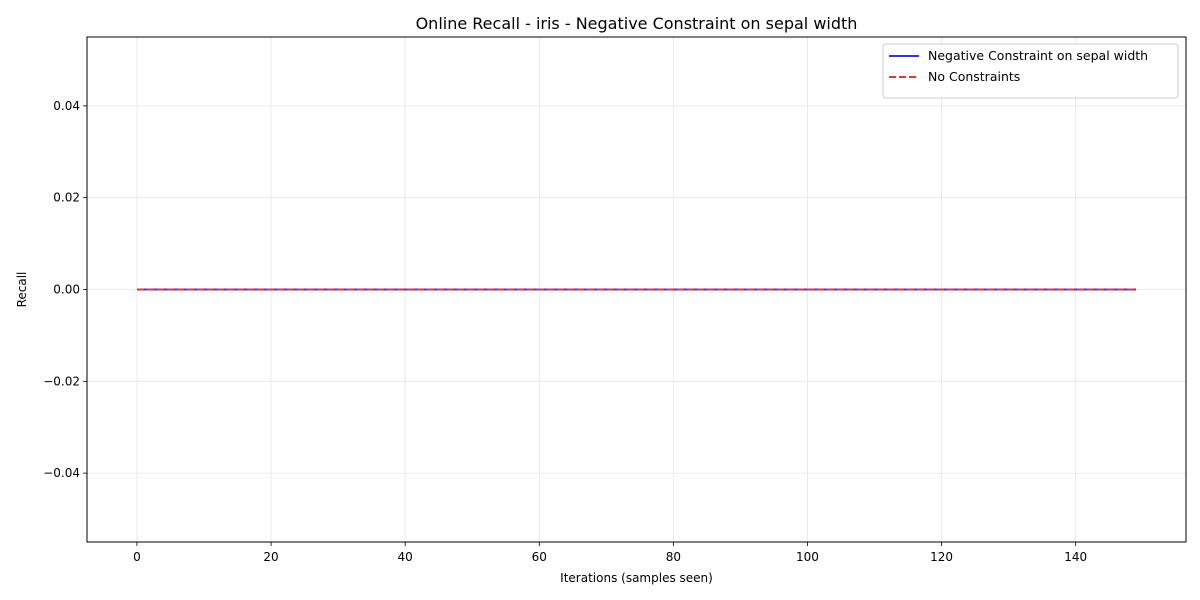 Image resolution: width=1200 pixels, height=600 pixels. I want to click on x-tick-label: 40, so click(405, 557).